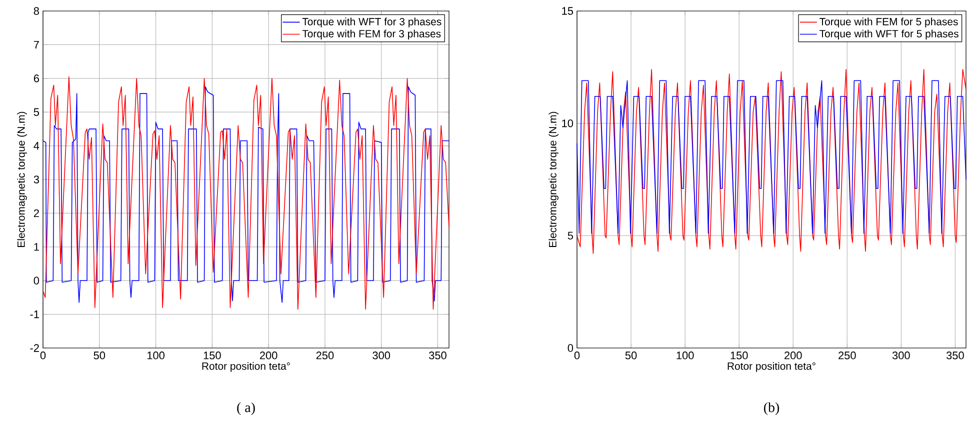  Describe the element at coordinates (36, 247) in the screenshot. I see `y-tick-label: 1` at that location.